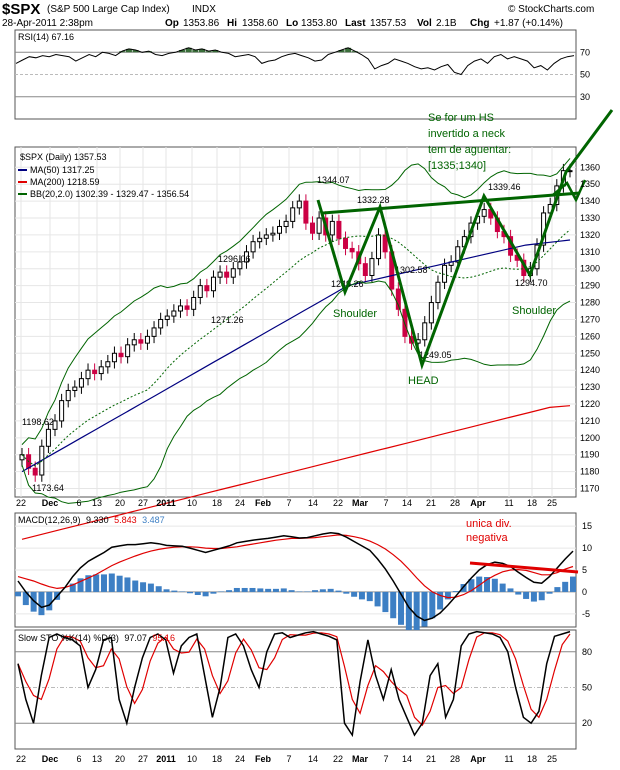 The image size is (620, 770). What do you see at coordinates (590, 421) in the screenshot?
I see `y-tick-label: 1210` at bounding box center [590, 421].